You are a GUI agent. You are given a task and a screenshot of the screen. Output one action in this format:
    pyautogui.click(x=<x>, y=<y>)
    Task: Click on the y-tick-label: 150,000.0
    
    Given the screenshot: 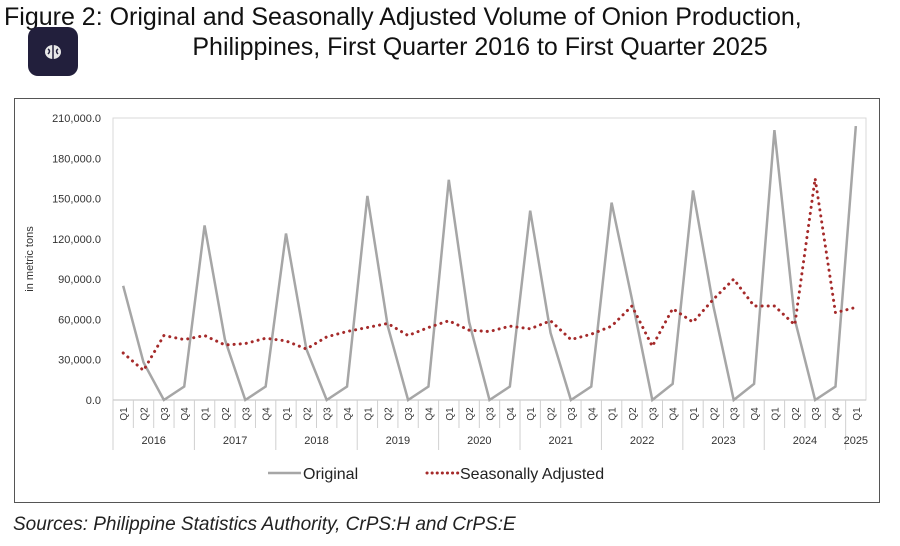 What is the action you would take?
    pyautogui.click(x=76, y=200)
    